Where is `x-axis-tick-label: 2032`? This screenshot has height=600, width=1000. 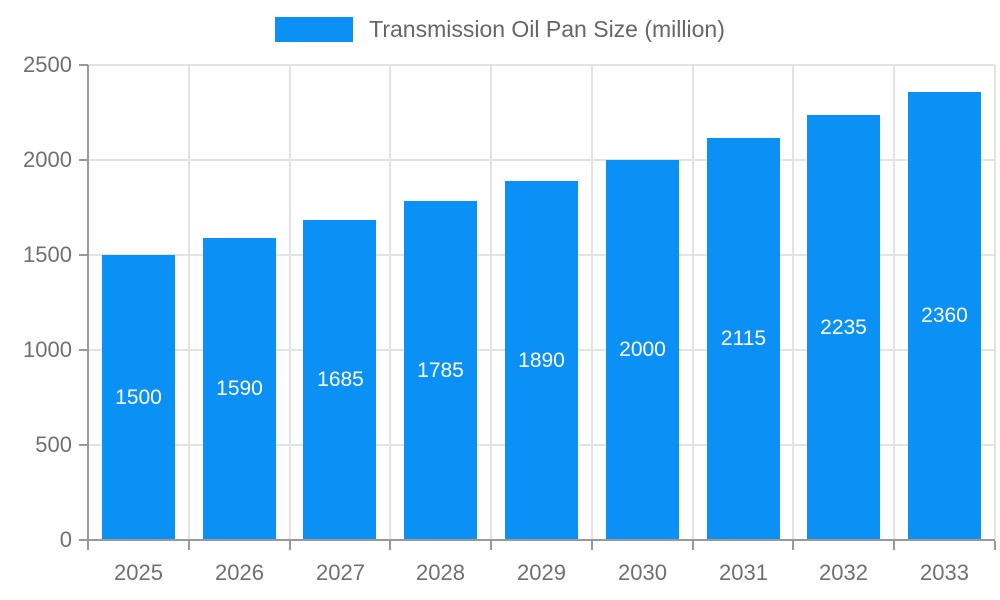 x-axis-tick-label: 2032 is located at coordinates (843, 572).